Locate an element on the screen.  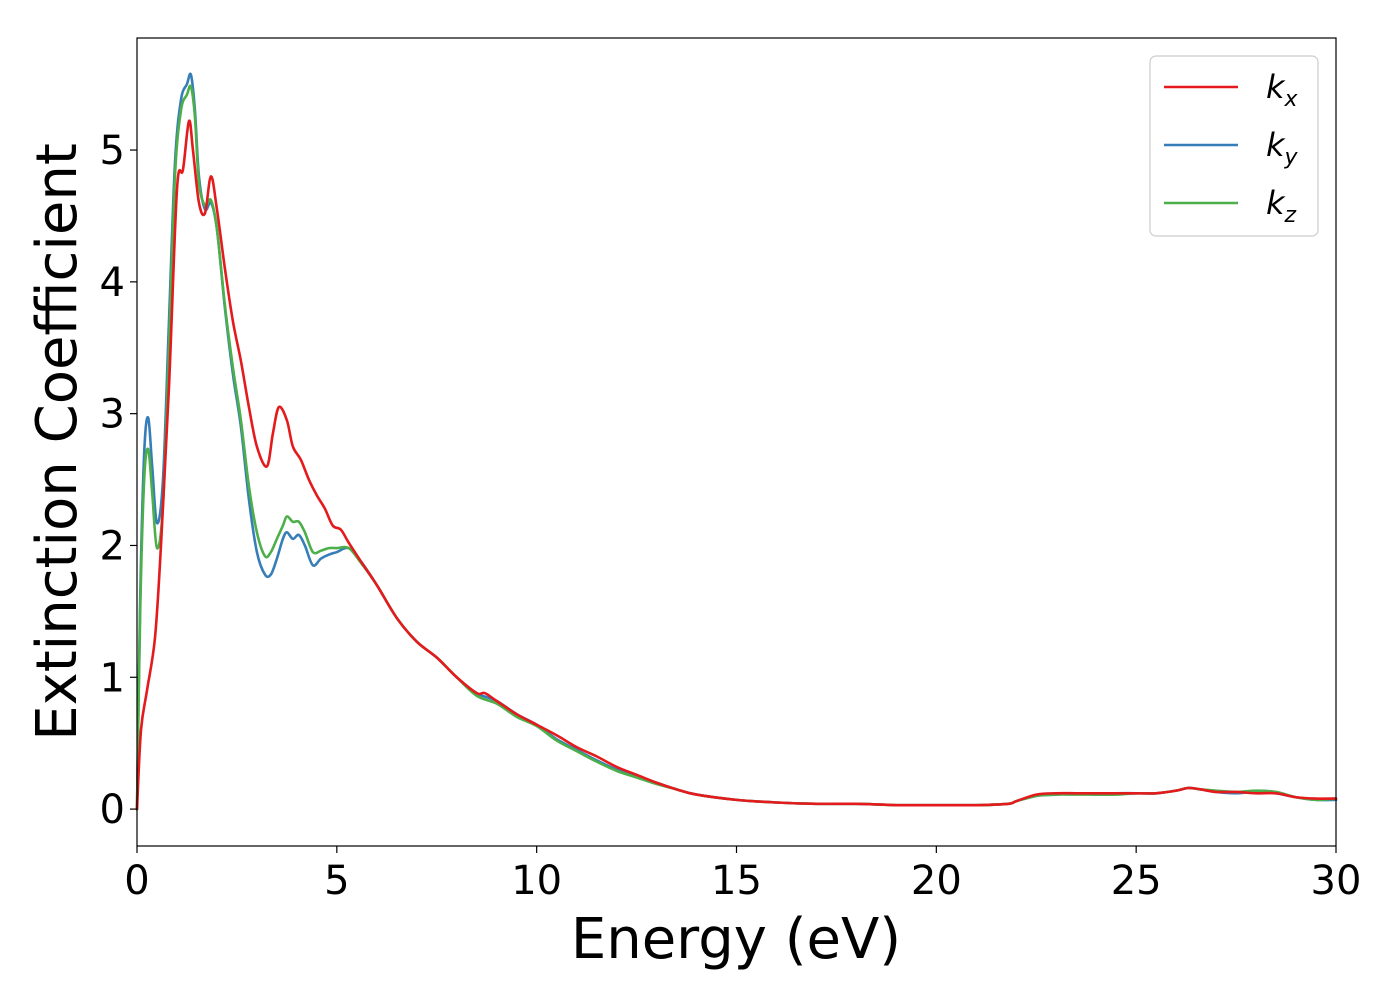
x-tick-label: 30 is located at coordinates (1336, 881).